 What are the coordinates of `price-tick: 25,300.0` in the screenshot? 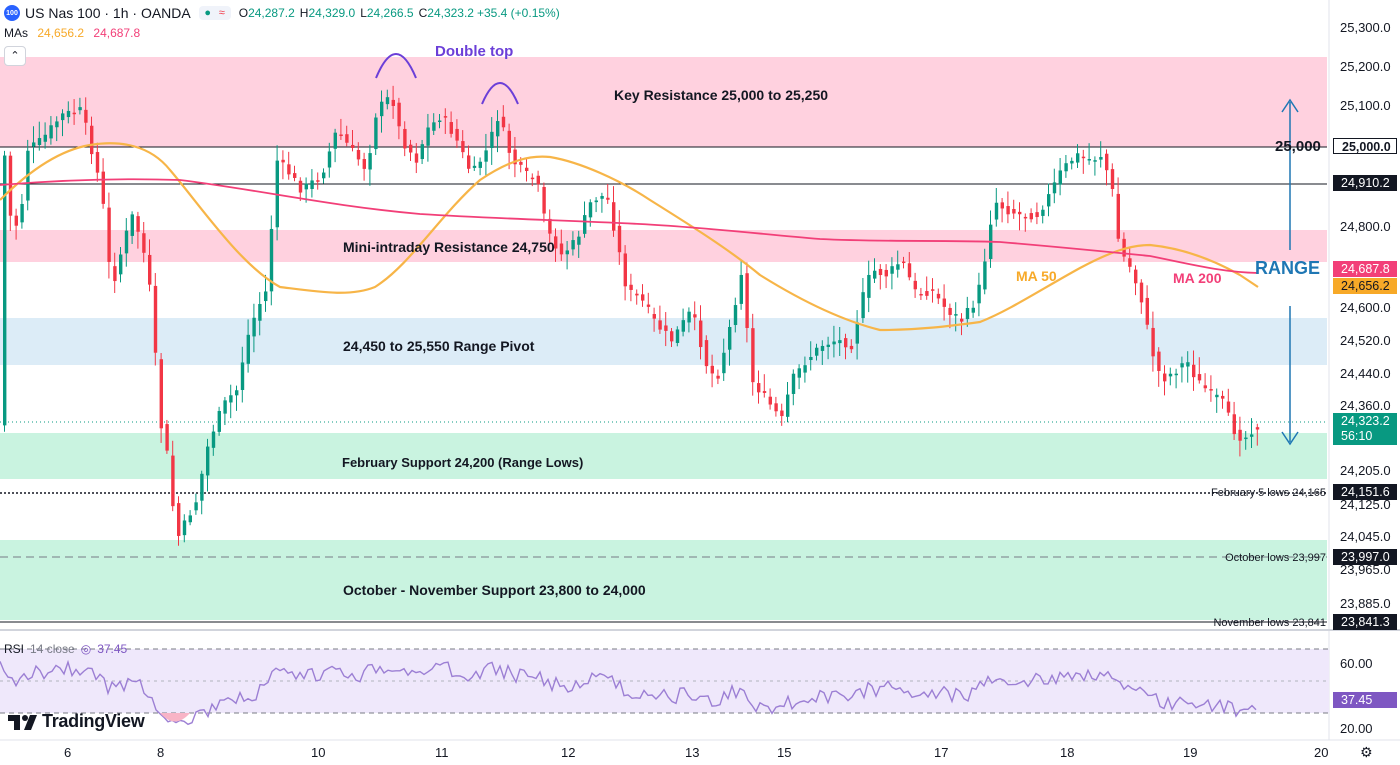 It's located at (1365, 27).